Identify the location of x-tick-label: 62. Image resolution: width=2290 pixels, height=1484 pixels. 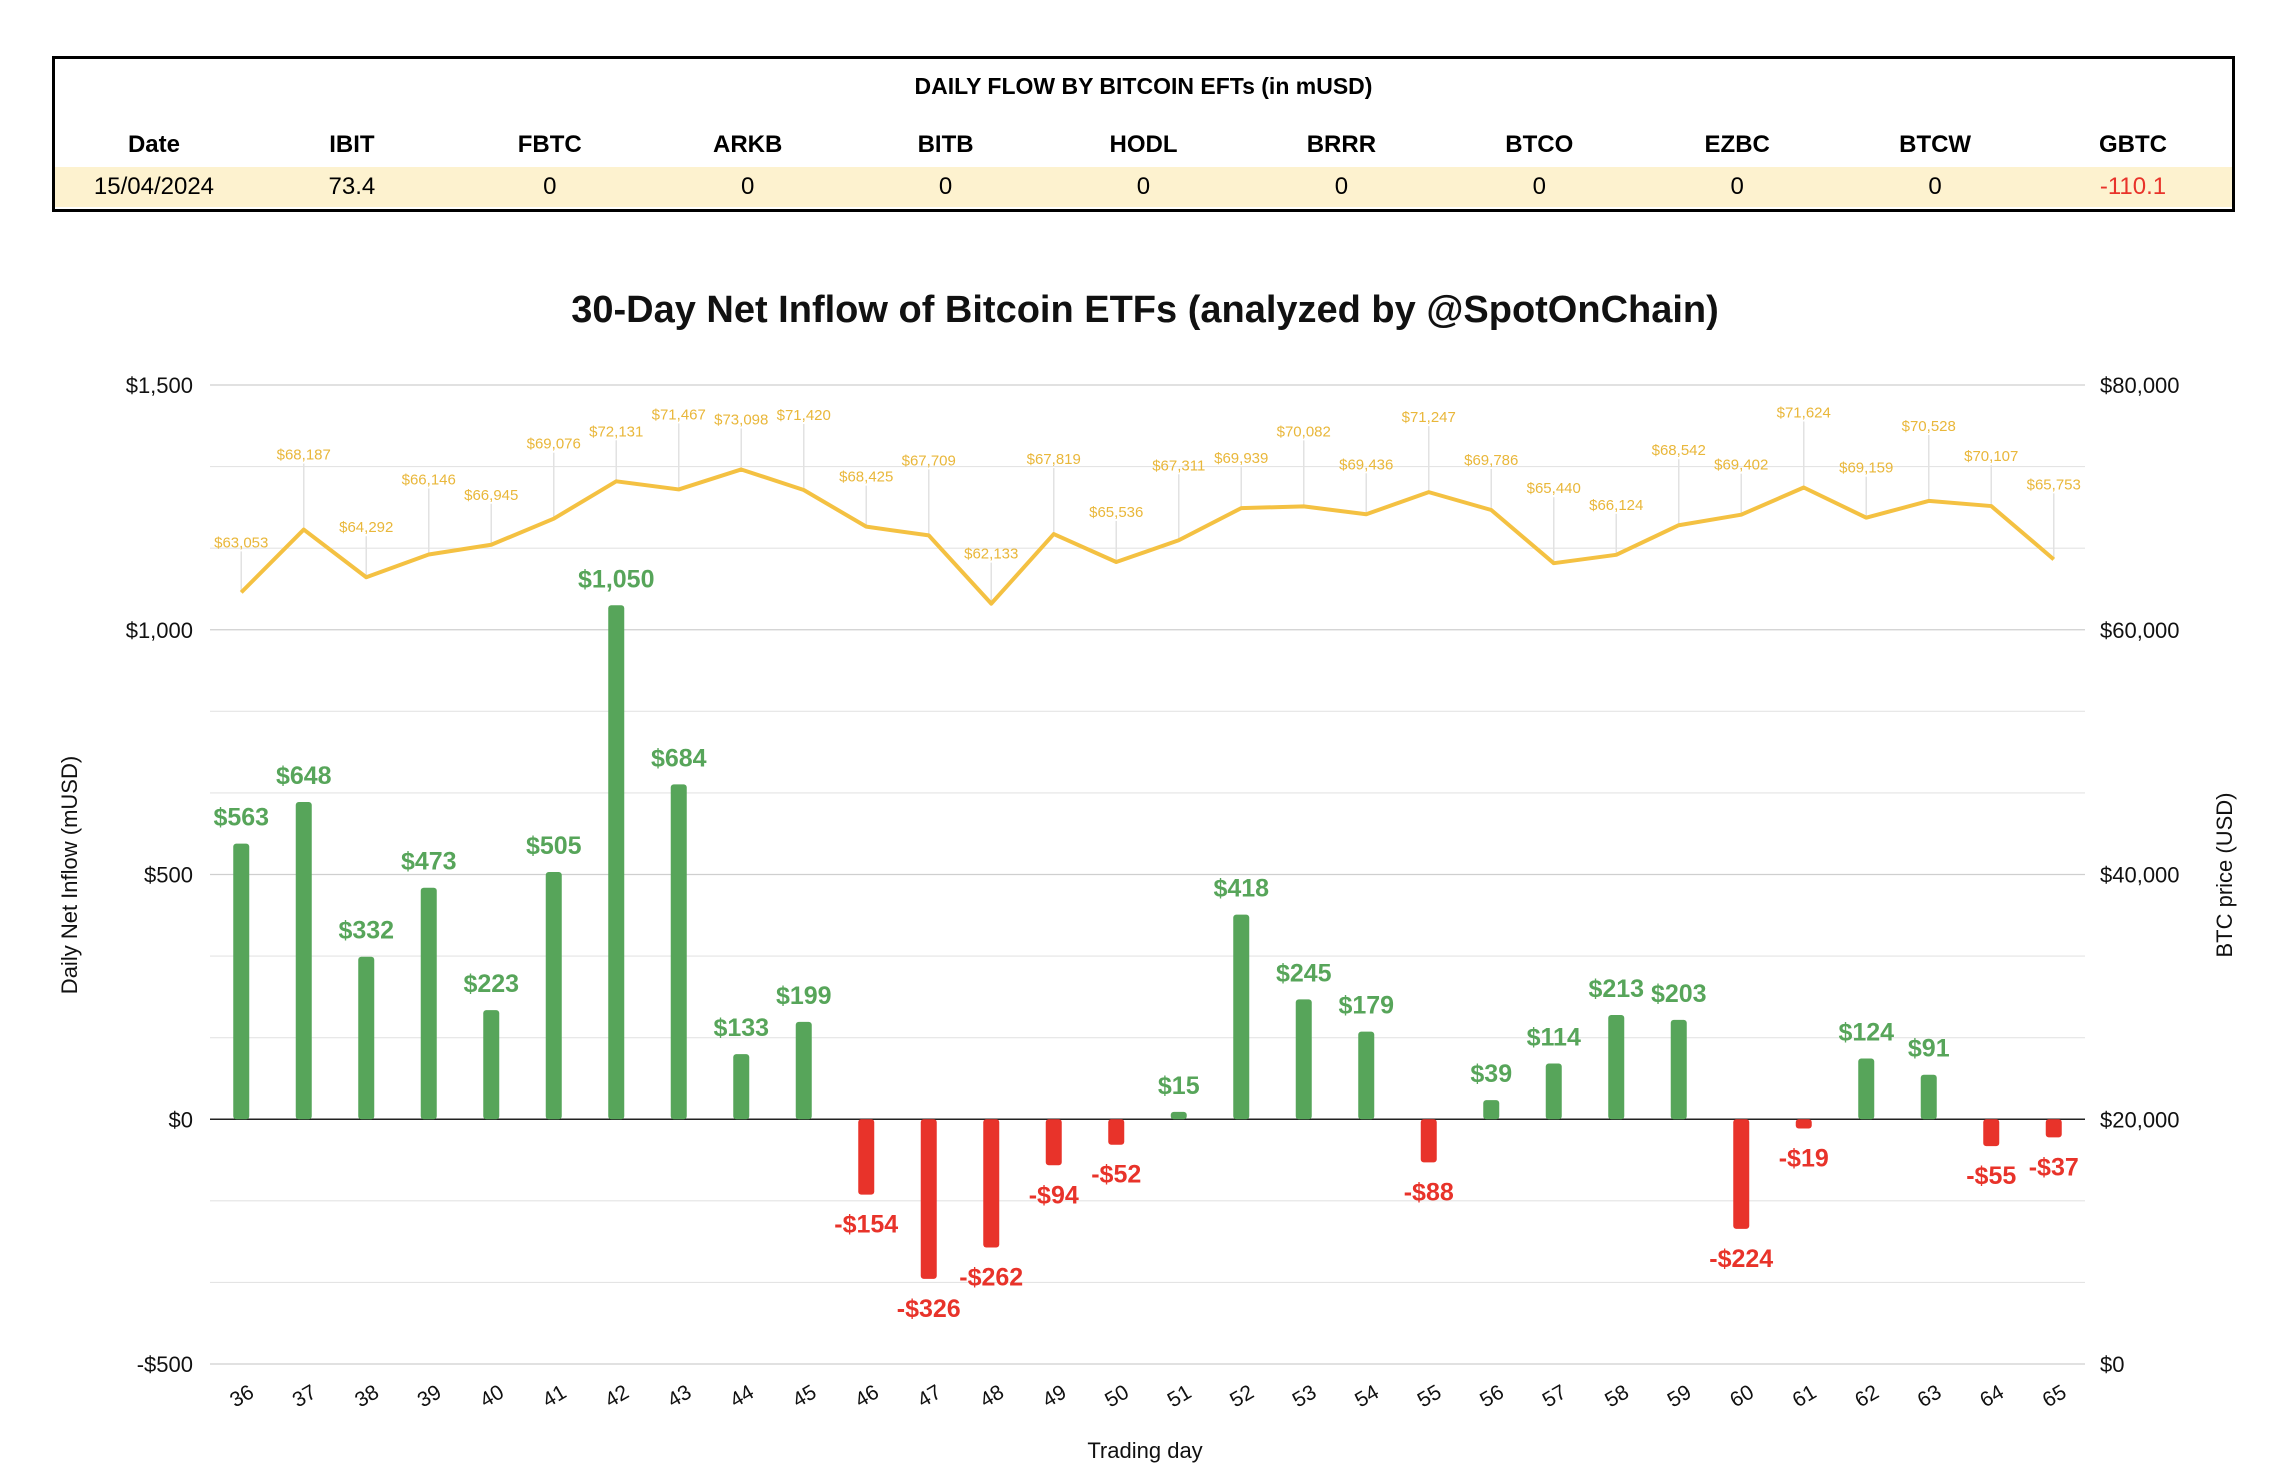
(1867, 1397).